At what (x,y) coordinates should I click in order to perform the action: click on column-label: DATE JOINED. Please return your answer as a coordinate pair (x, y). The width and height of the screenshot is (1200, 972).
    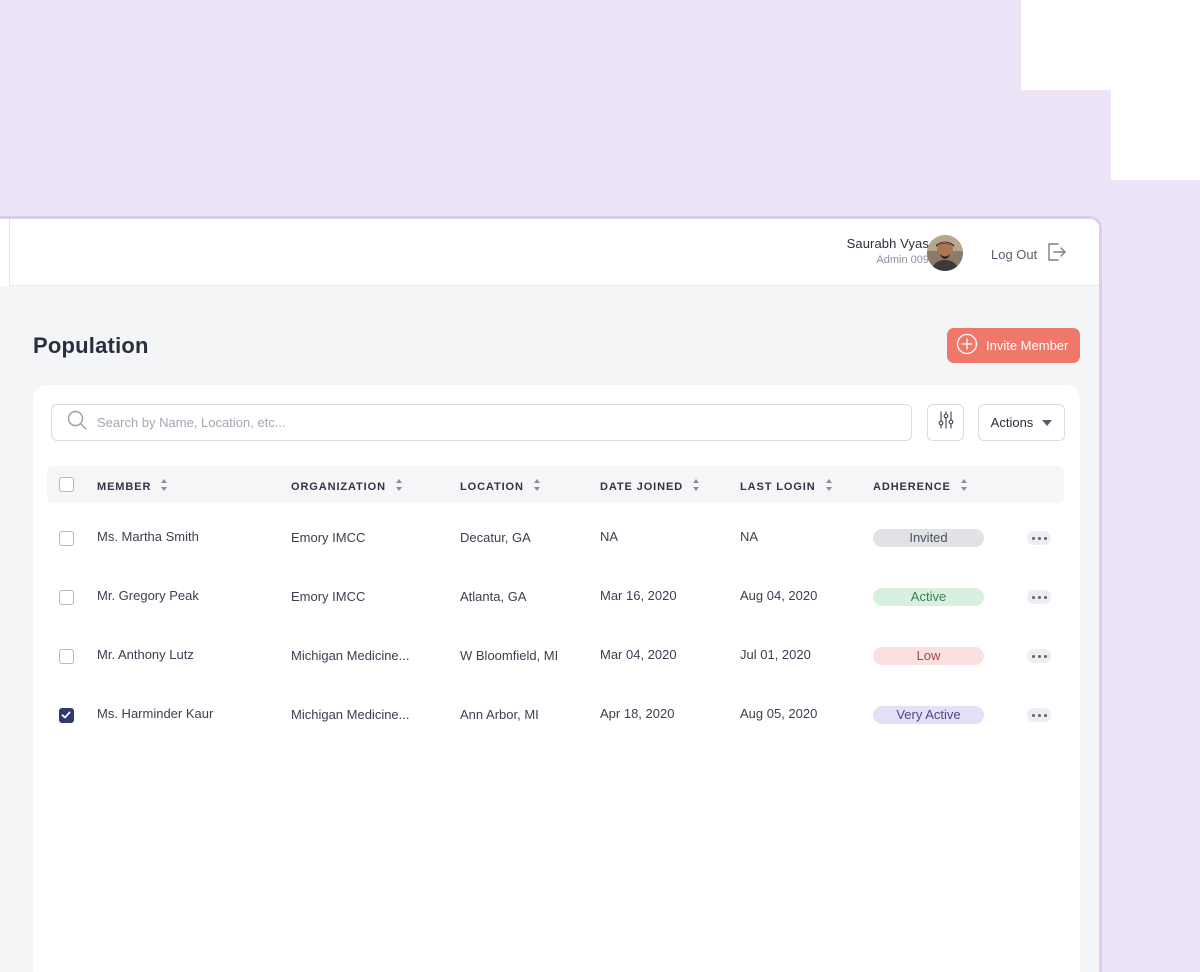
    Looking at the image, I should click on (642, 486).